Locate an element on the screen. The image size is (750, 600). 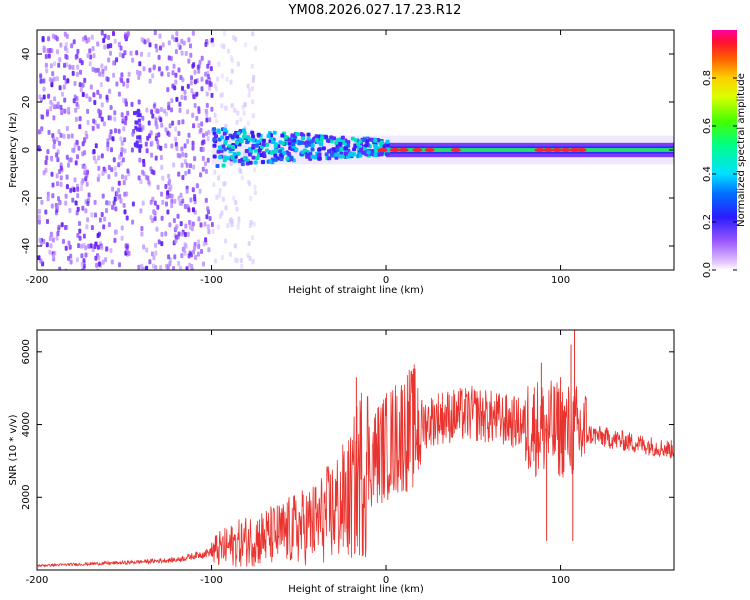
x-tick-label: -100 is located at coordinates (211, 280).